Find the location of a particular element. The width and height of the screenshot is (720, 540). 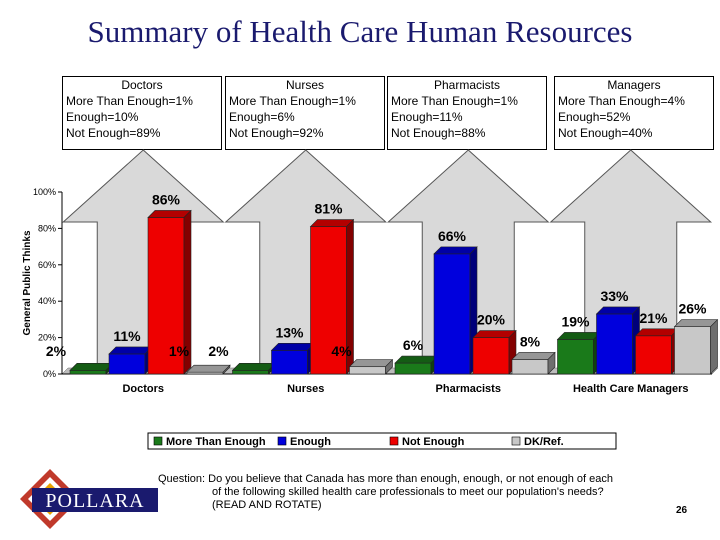

box-heading: Doctors is located at coordinates (142, 85).